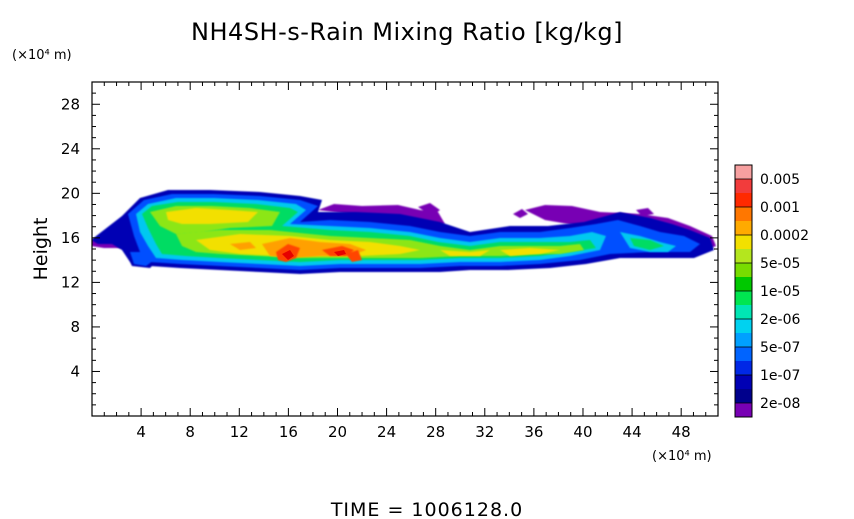 This screenshot has height=519, width=854. I want to click on x-tick-label: 4, so click(141, 432).